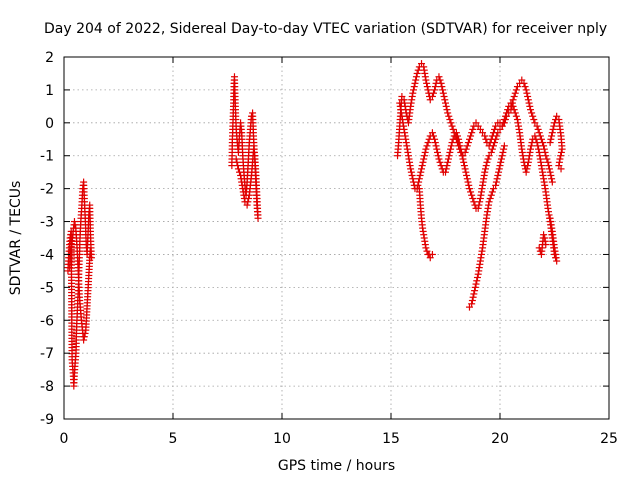 The height and width of the screenshot is (480, 640). Describe the element at coordinates (336, 466) in the screenshot. I see `x-axis-title: GPS time / hours` at that location.